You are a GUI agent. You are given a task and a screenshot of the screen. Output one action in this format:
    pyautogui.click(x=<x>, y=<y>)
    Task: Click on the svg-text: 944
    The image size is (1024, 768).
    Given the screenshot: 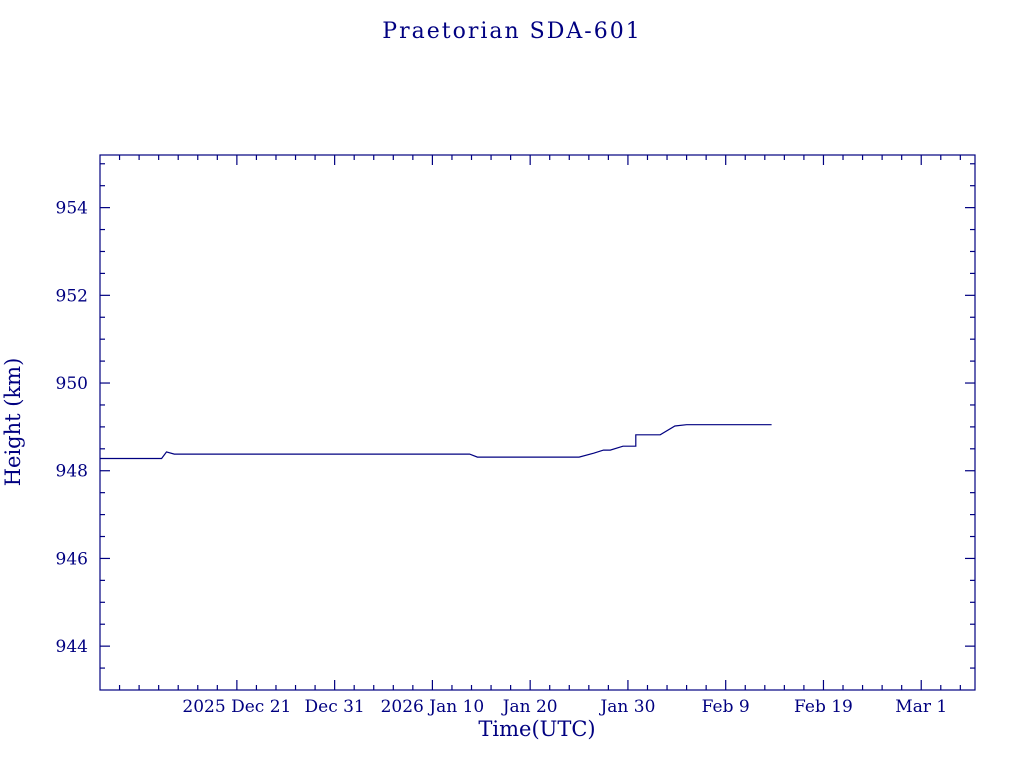 What is the action you would take?
    pyautogui.click(x=72, y=647)
    